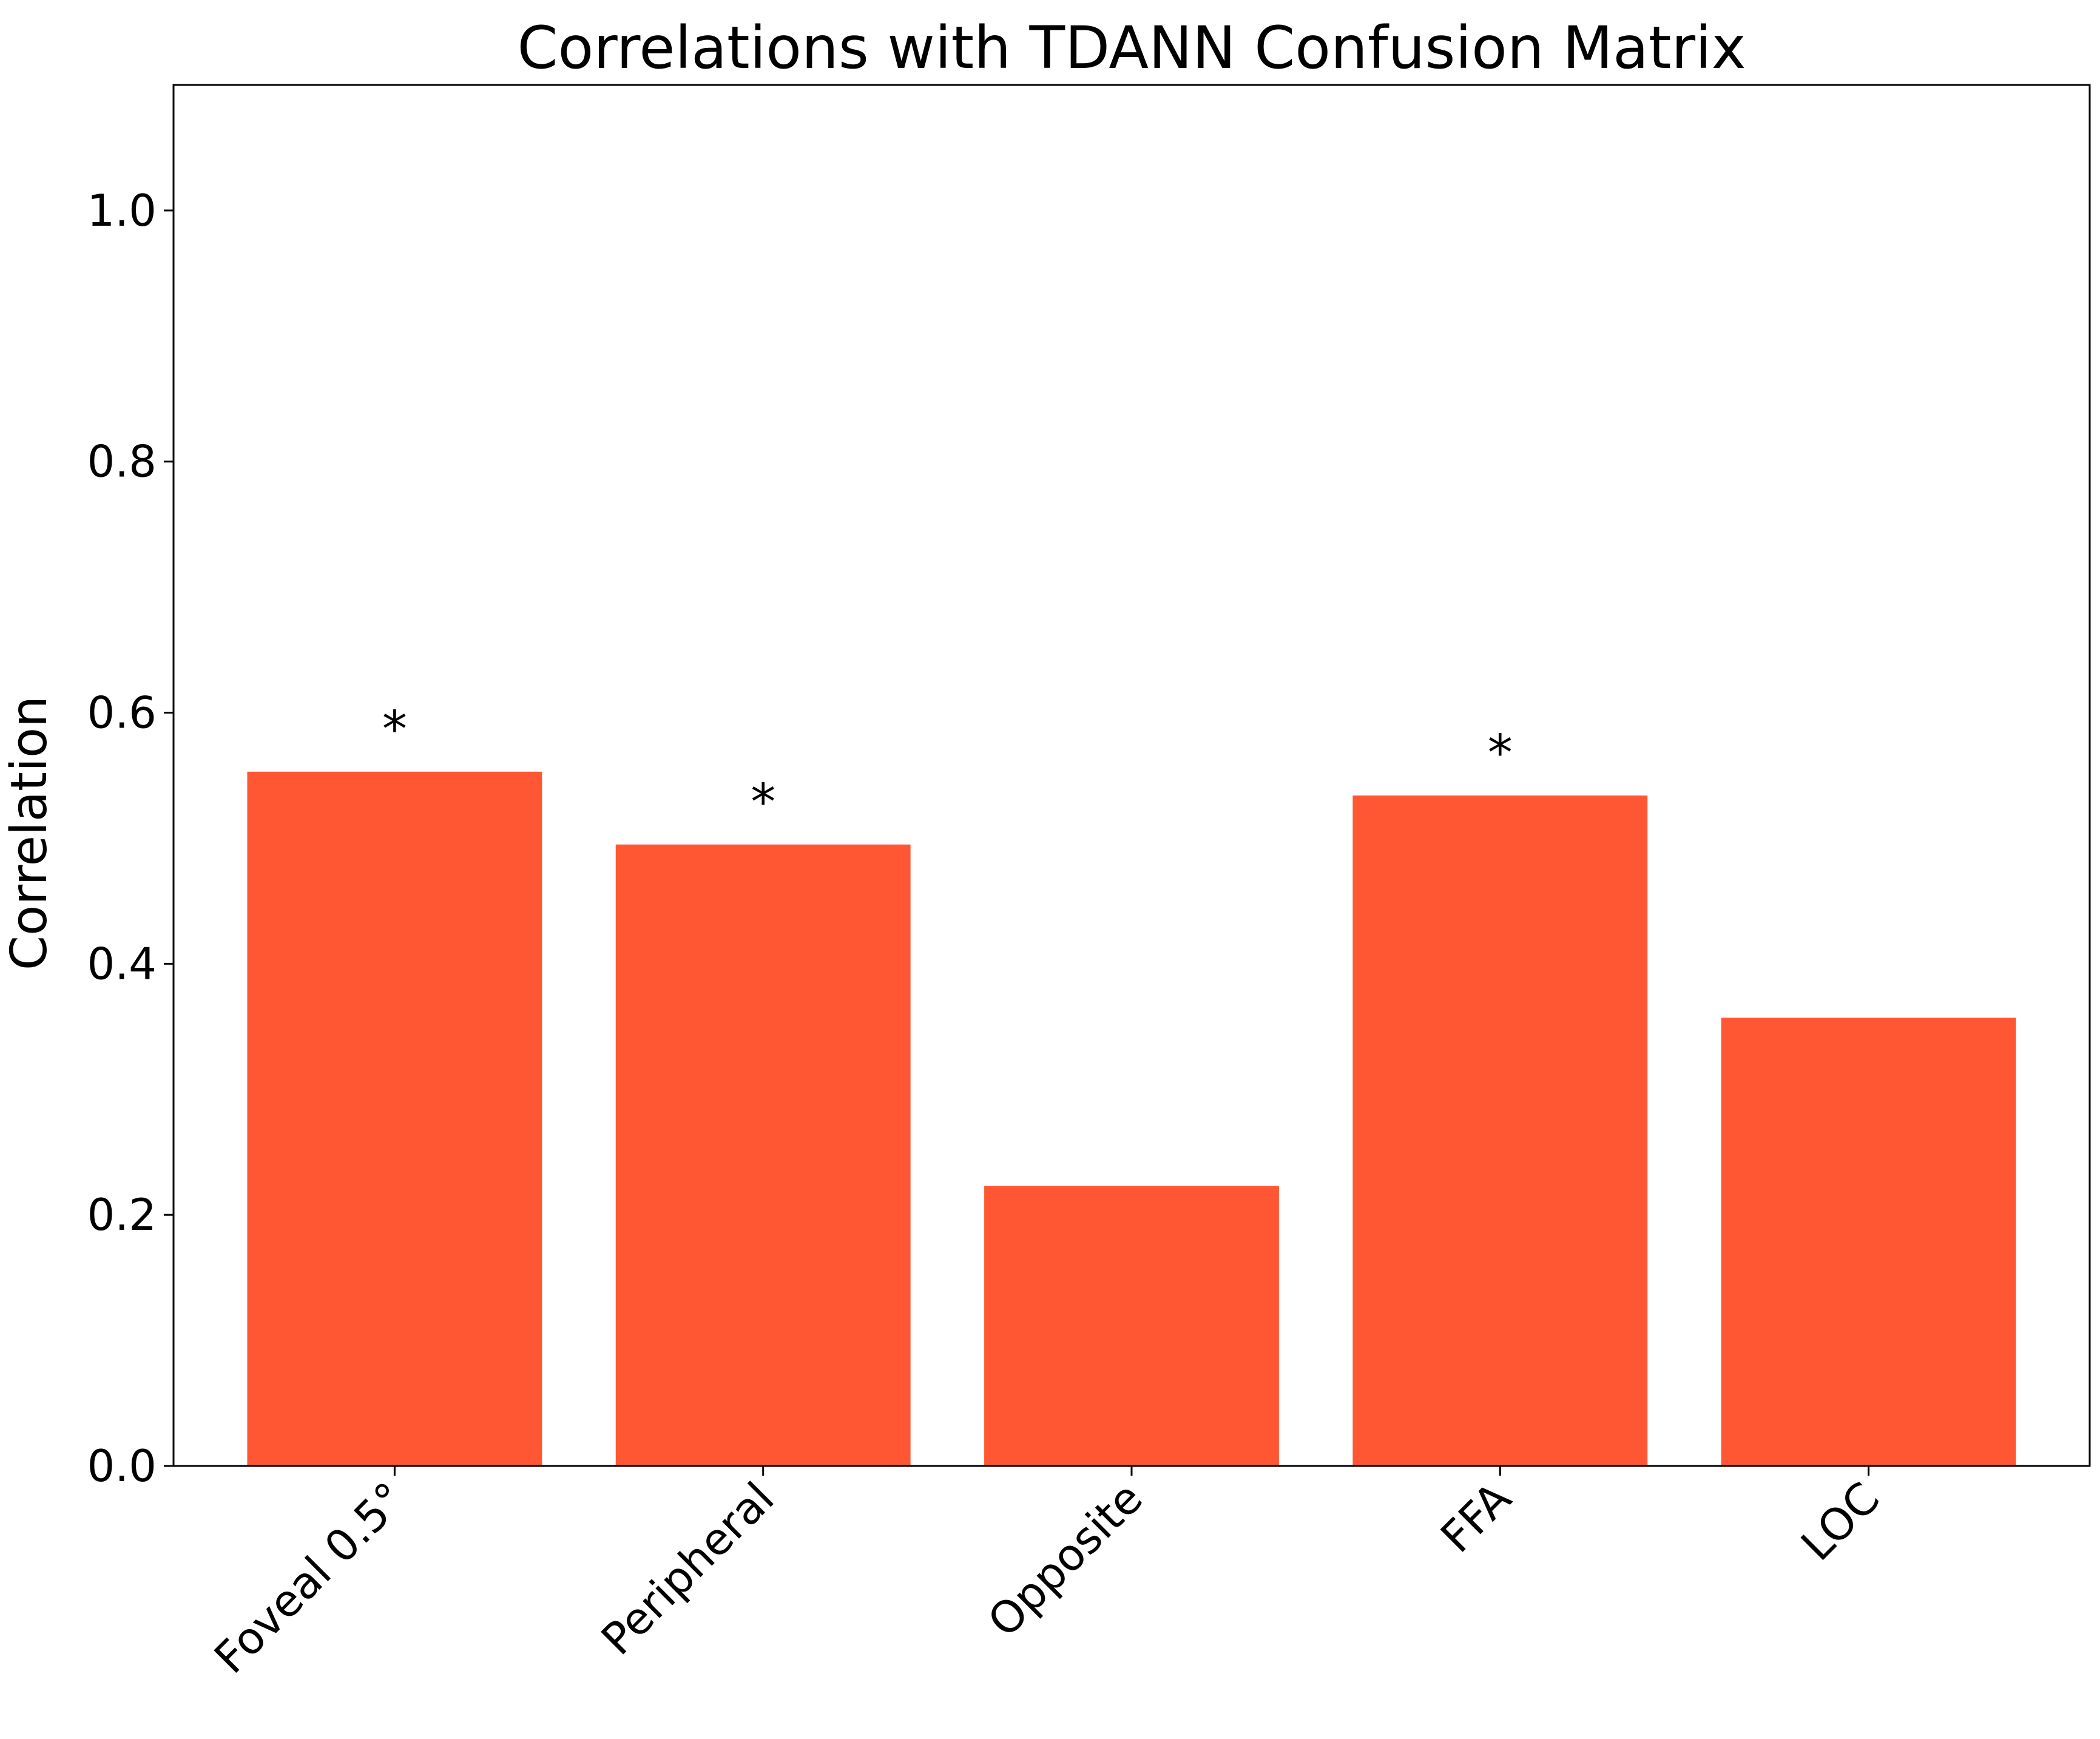 This screenshot has height=1739, width=2100. Describe the element at coordinates (1868, 1242) in the screenshot. I see `bar-loc` at that location.